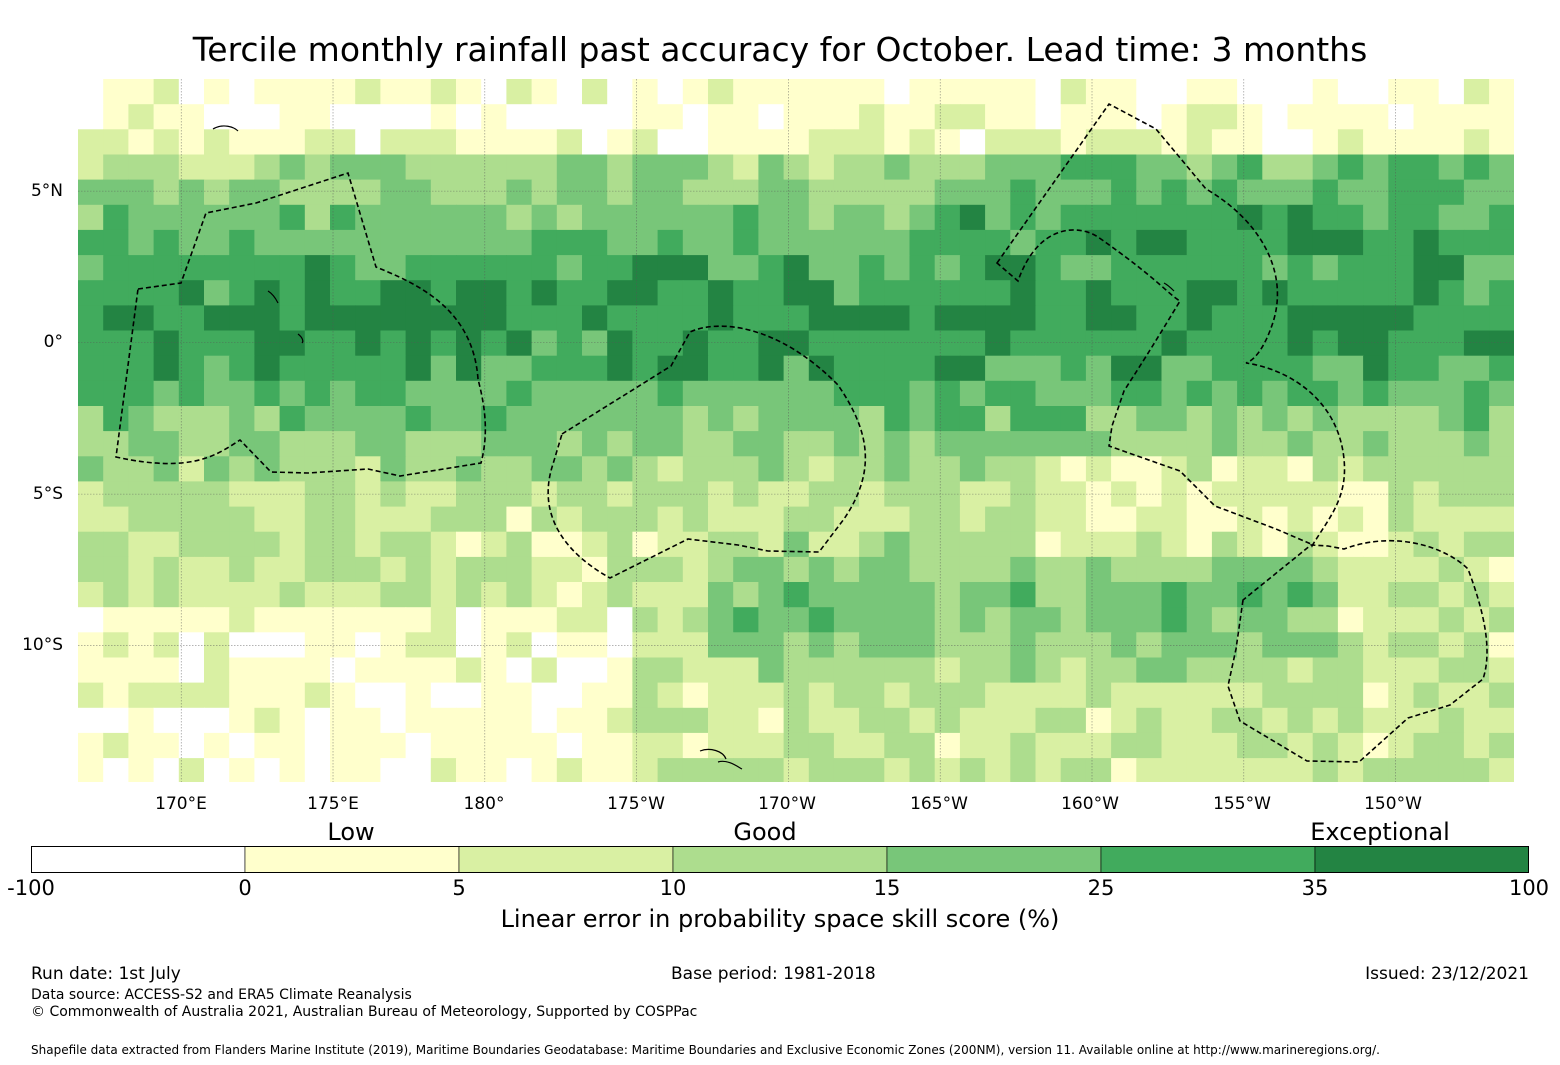 This screenshot has height=1065, width=1560. What do you see at coordinates (673, 888) in the screenshot?
I see `colorbar-tick-label: 10` at bounding box center [673, 888].